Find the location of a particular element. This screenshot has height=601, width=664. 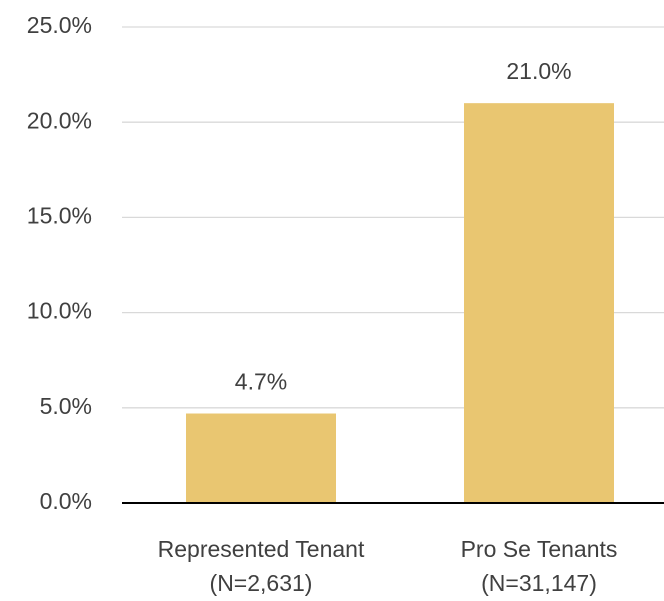

y-tick-label: 10.0% is located at coordinates (59, 311).